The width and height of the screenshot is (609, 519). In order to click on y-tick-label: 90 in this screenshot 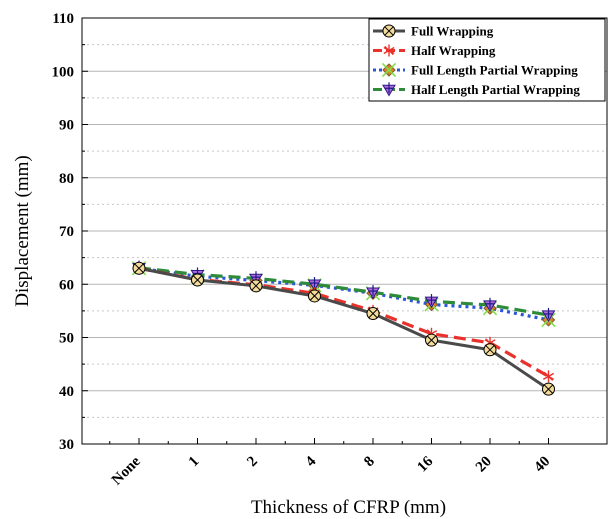, I will do `click(66, 126)`.